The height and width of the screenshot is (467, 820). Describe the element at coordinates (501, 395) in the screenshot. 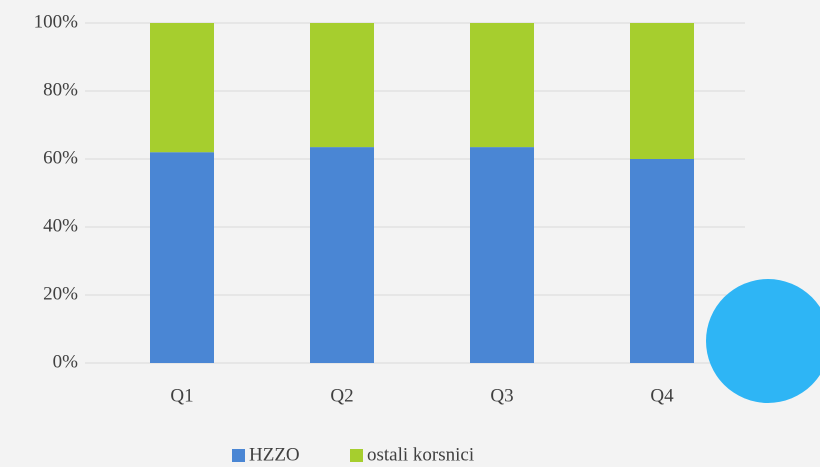

I see `x-tick-label: Q3` at that location.